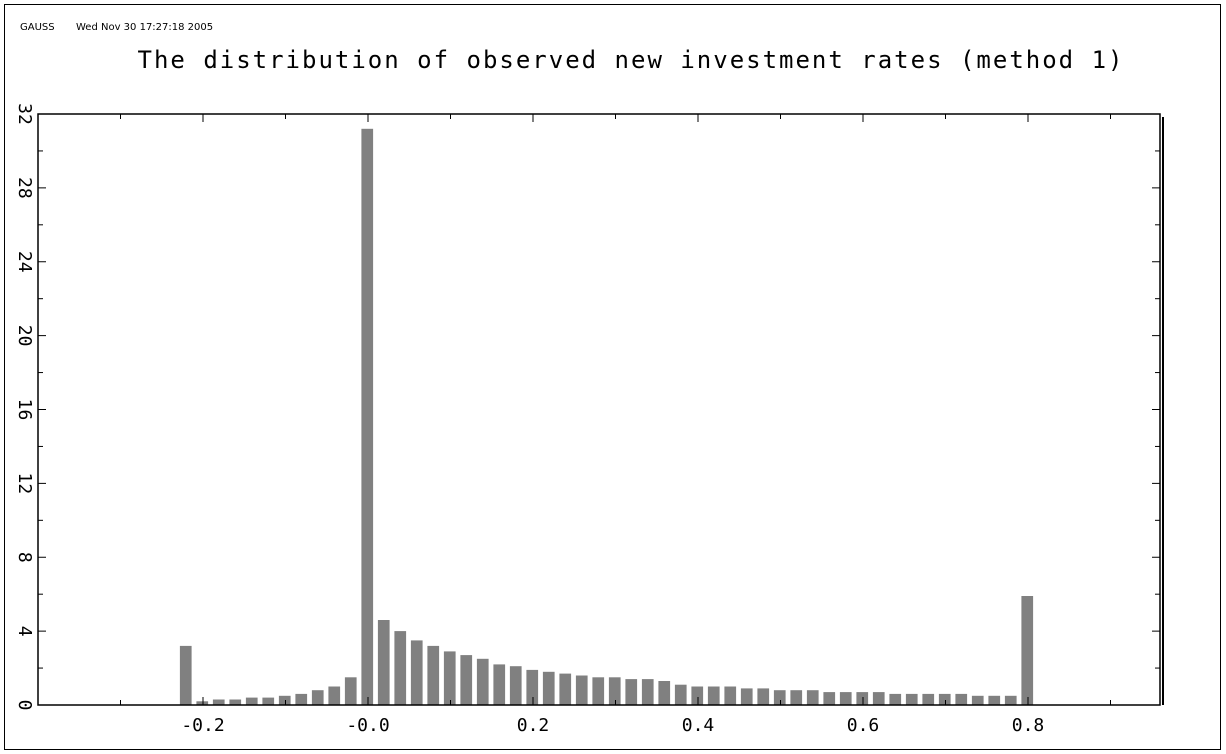 This screenshot has width=1226, height=754. I want to click on x-tick-label: 0.8, so click(1028, 725).